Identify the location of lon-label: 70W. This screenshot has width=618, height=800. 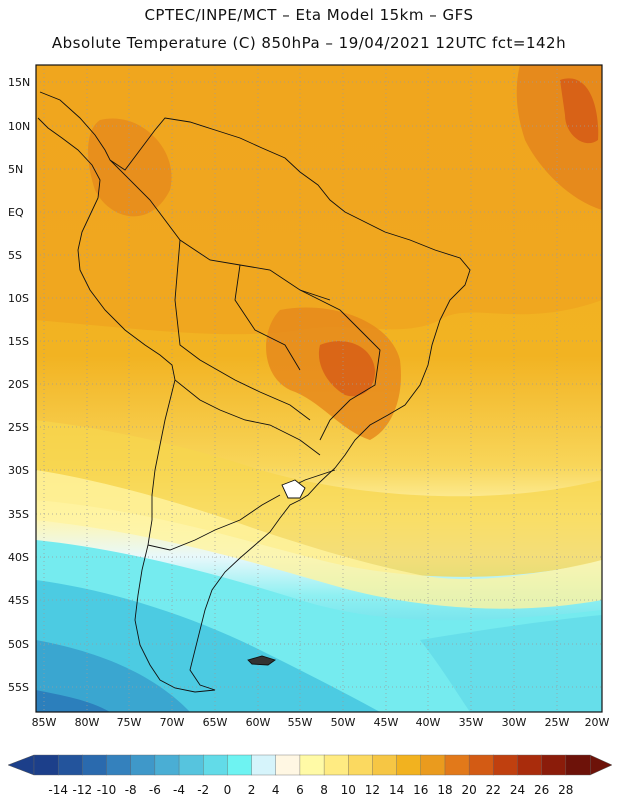
(172, 722).